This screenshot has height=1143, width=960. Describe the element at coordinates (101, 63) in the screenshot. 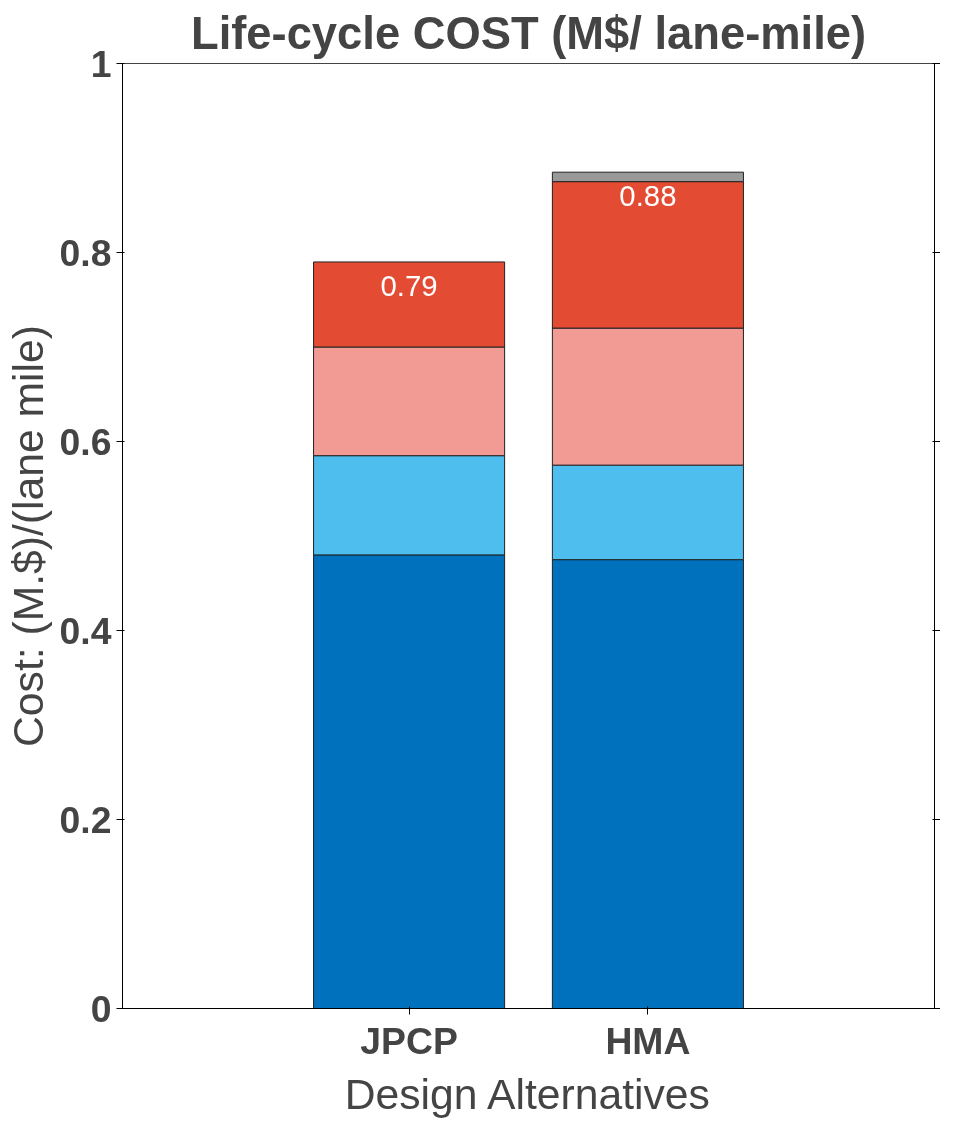

I see `y-tick-label: 1` at that location.